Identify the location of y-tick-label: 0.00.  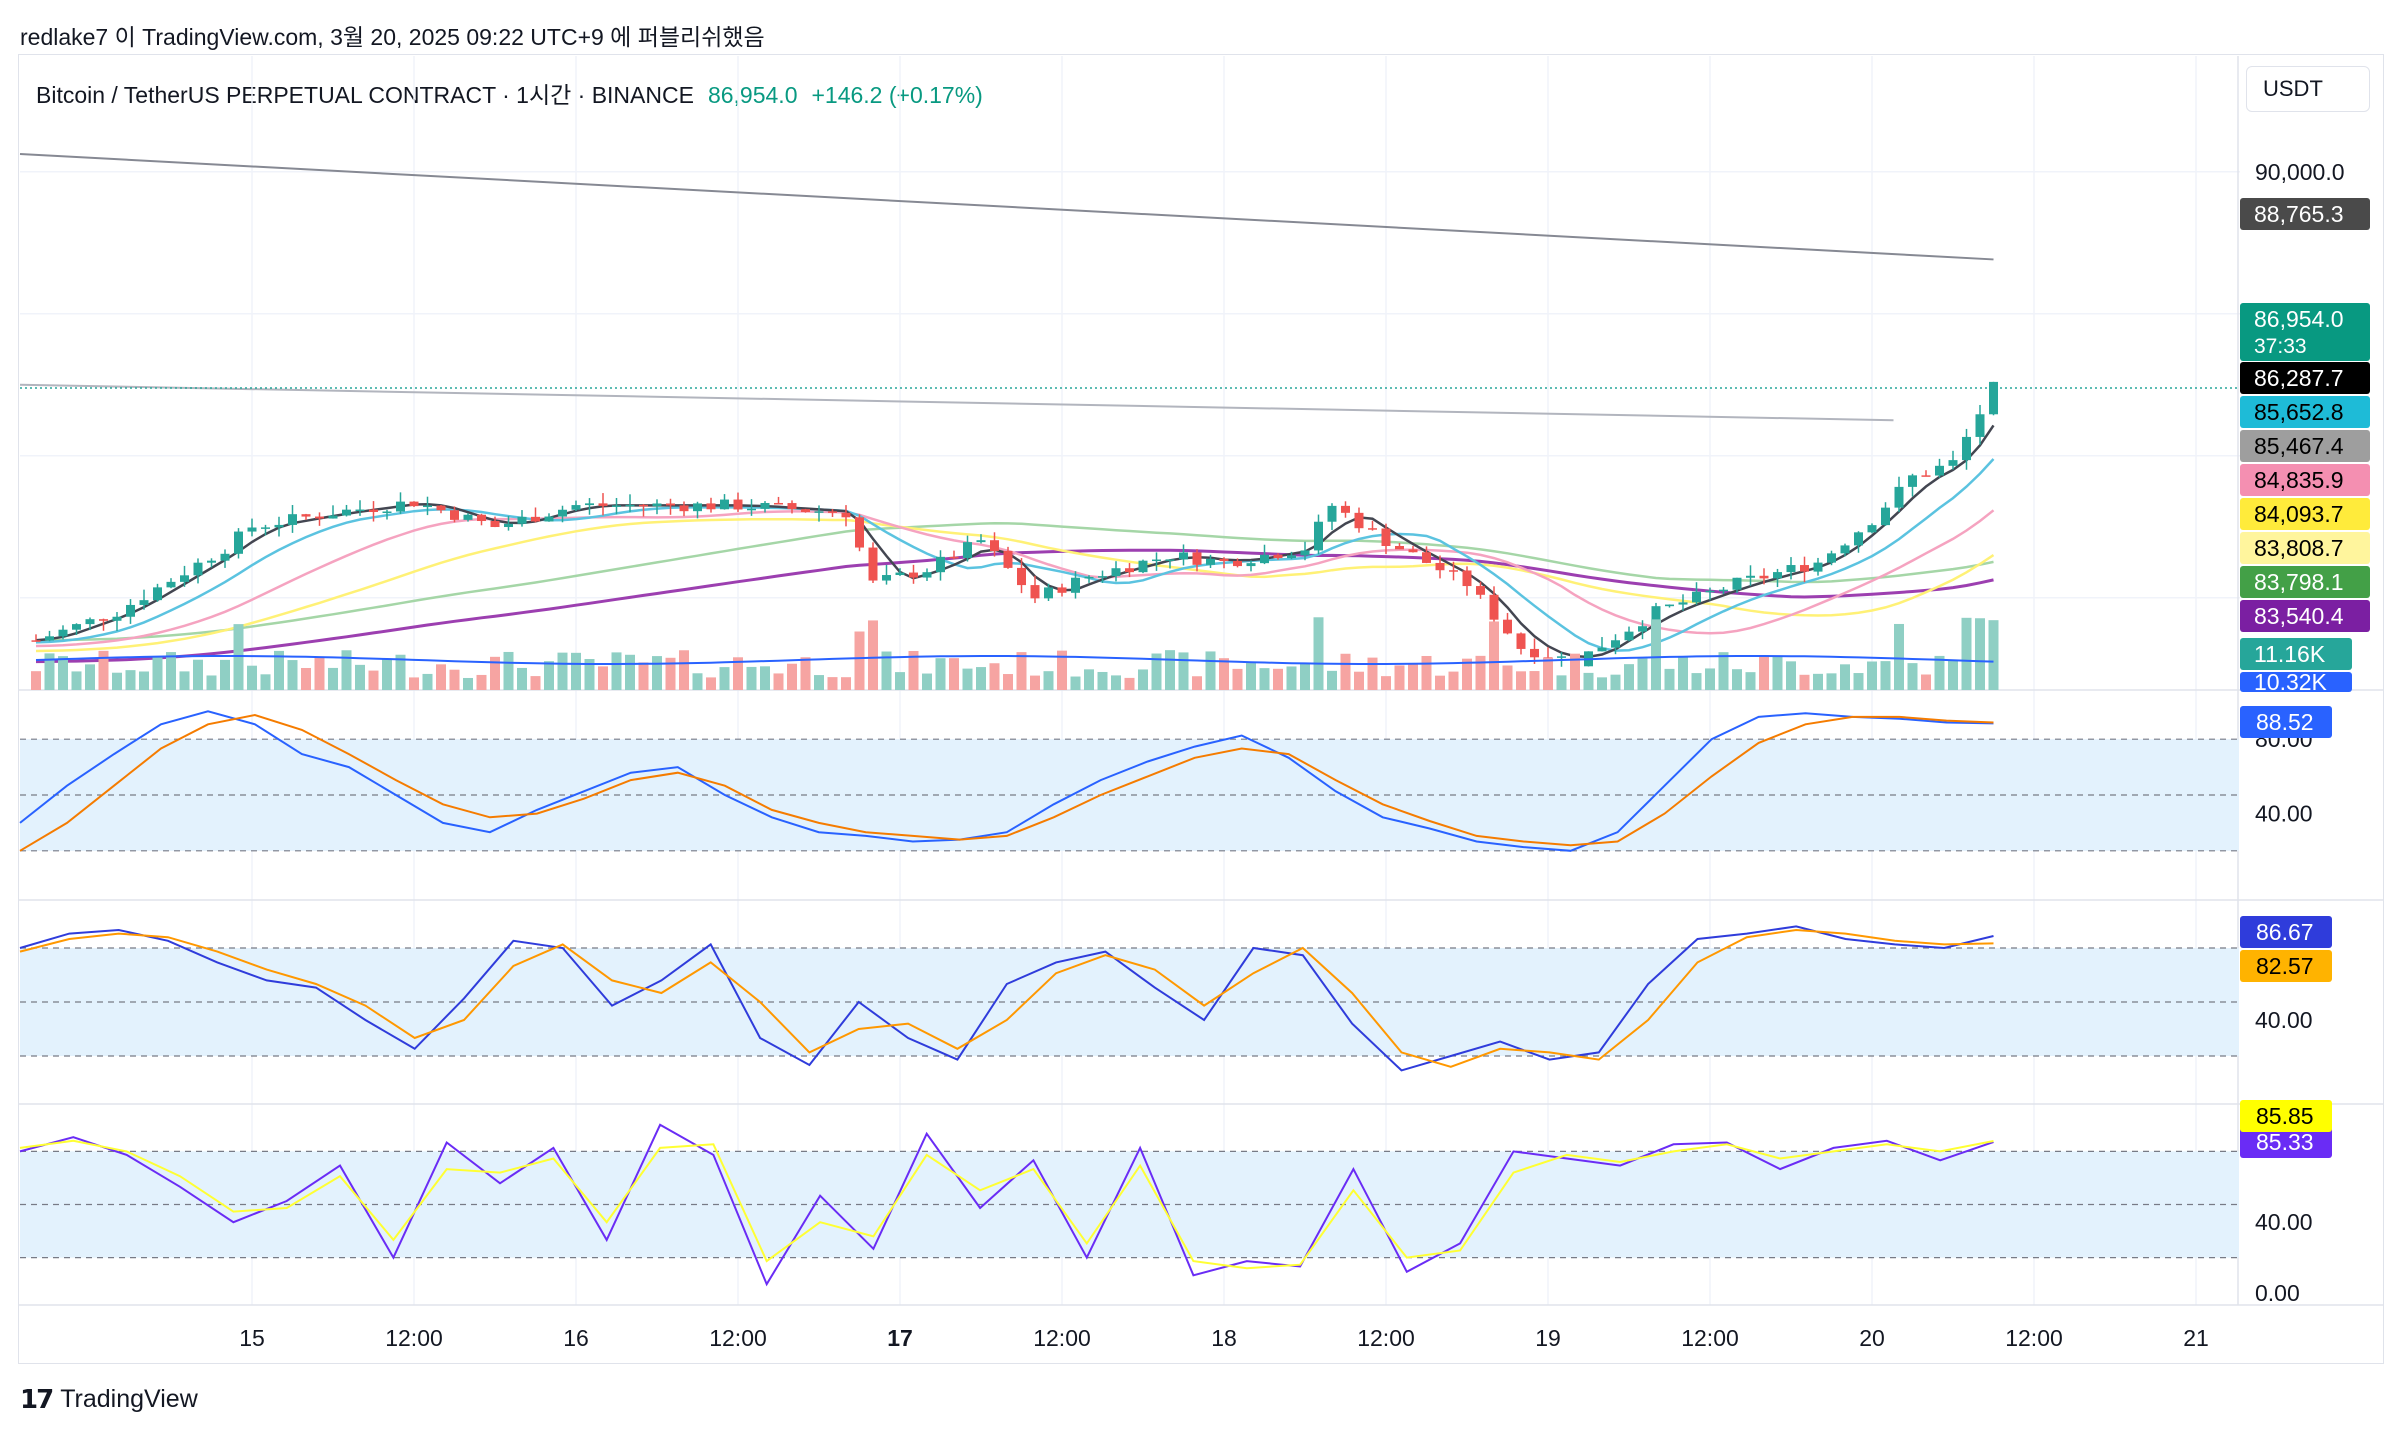
(2277, 1293).